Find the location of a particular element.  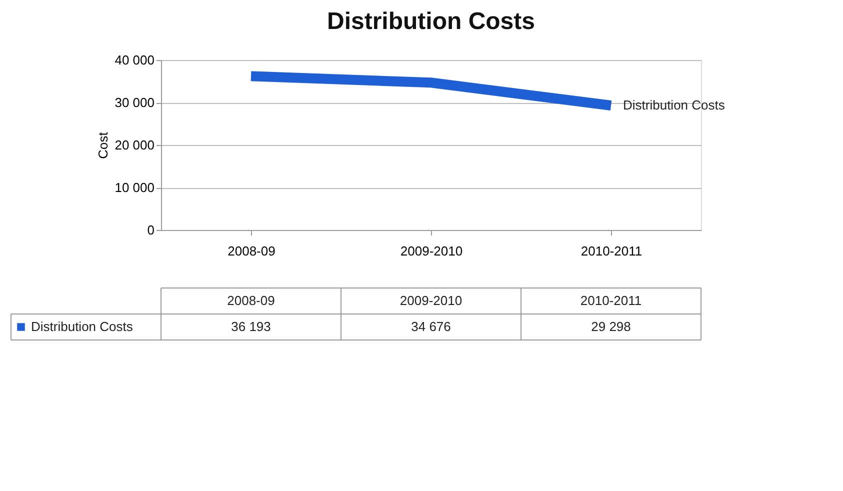

data-label: 34 676 is located at coordinates (431, 326).